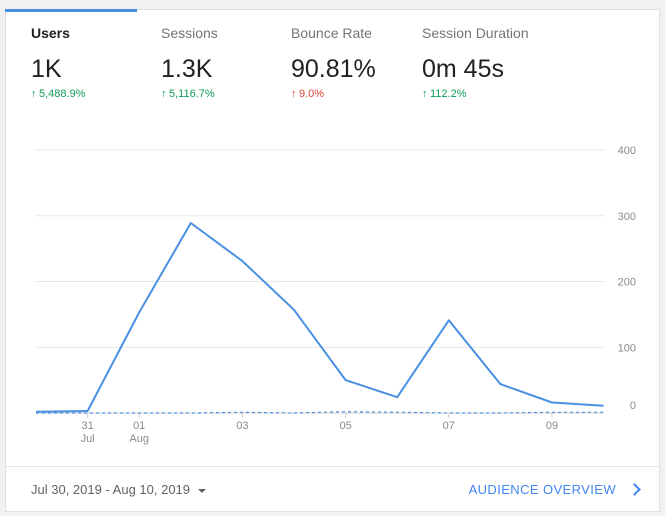  What do you see at coordinates (332, 466) in the screenshot?
I see `footer-divider` at bounding box center [332, 466].